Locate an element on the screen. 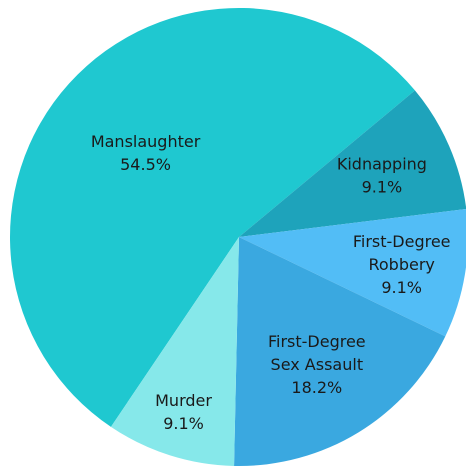  slice-label: Kidnapping is located at coordinates (382, 164).